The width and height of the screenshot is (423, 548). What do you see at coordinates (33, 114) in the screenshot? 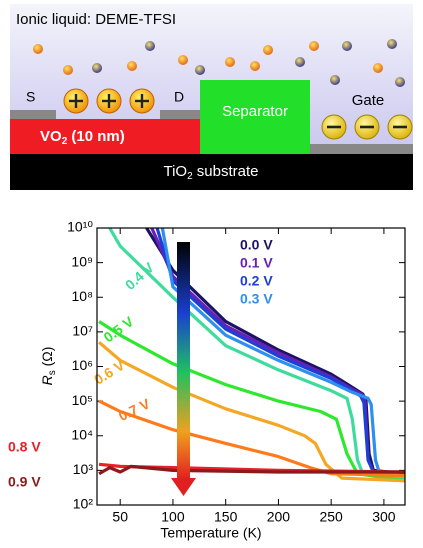
I see `source-electrode` at bounding box center [33, 114].